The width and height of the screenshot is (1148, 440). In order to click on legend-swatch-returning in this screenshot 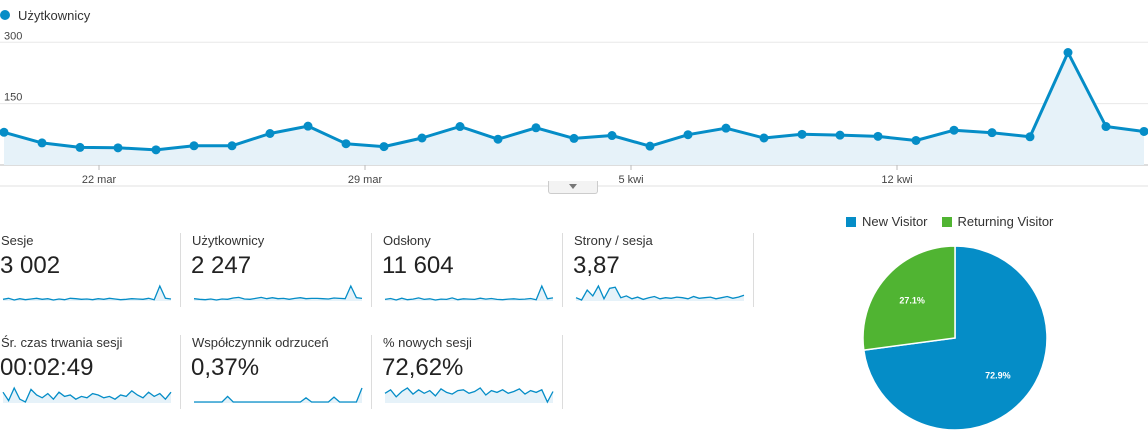, I will do `click(946, 221)`.